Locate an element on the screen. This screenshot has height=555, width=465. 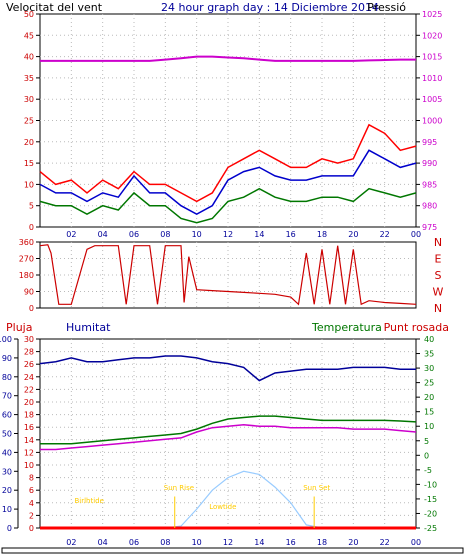
climate-x-tick-label: 04 is located at coordinates (103, 542).